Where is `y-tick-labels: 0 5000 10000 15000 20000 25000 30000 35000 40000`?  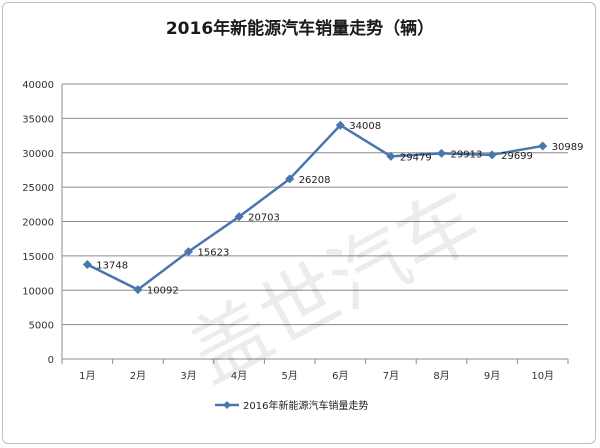 y-tick-labels: 0 5000 10000 15000 20000 25000 30000 35000 40000 is located at coordinates (38, 223).